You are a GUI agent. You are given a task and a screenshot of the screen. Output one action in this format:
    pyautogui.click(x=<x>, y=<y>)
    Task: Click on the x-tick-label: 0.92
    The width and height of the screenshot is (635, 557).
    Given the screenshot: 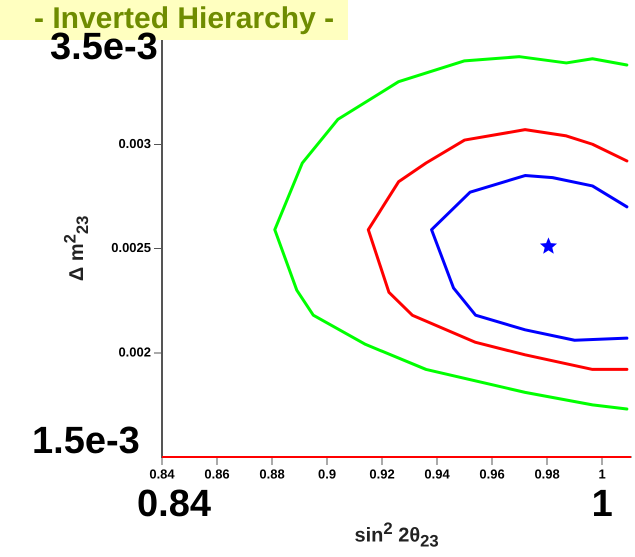 What is the action you would take?
    pyautogui.click(x=382, y=474)
    